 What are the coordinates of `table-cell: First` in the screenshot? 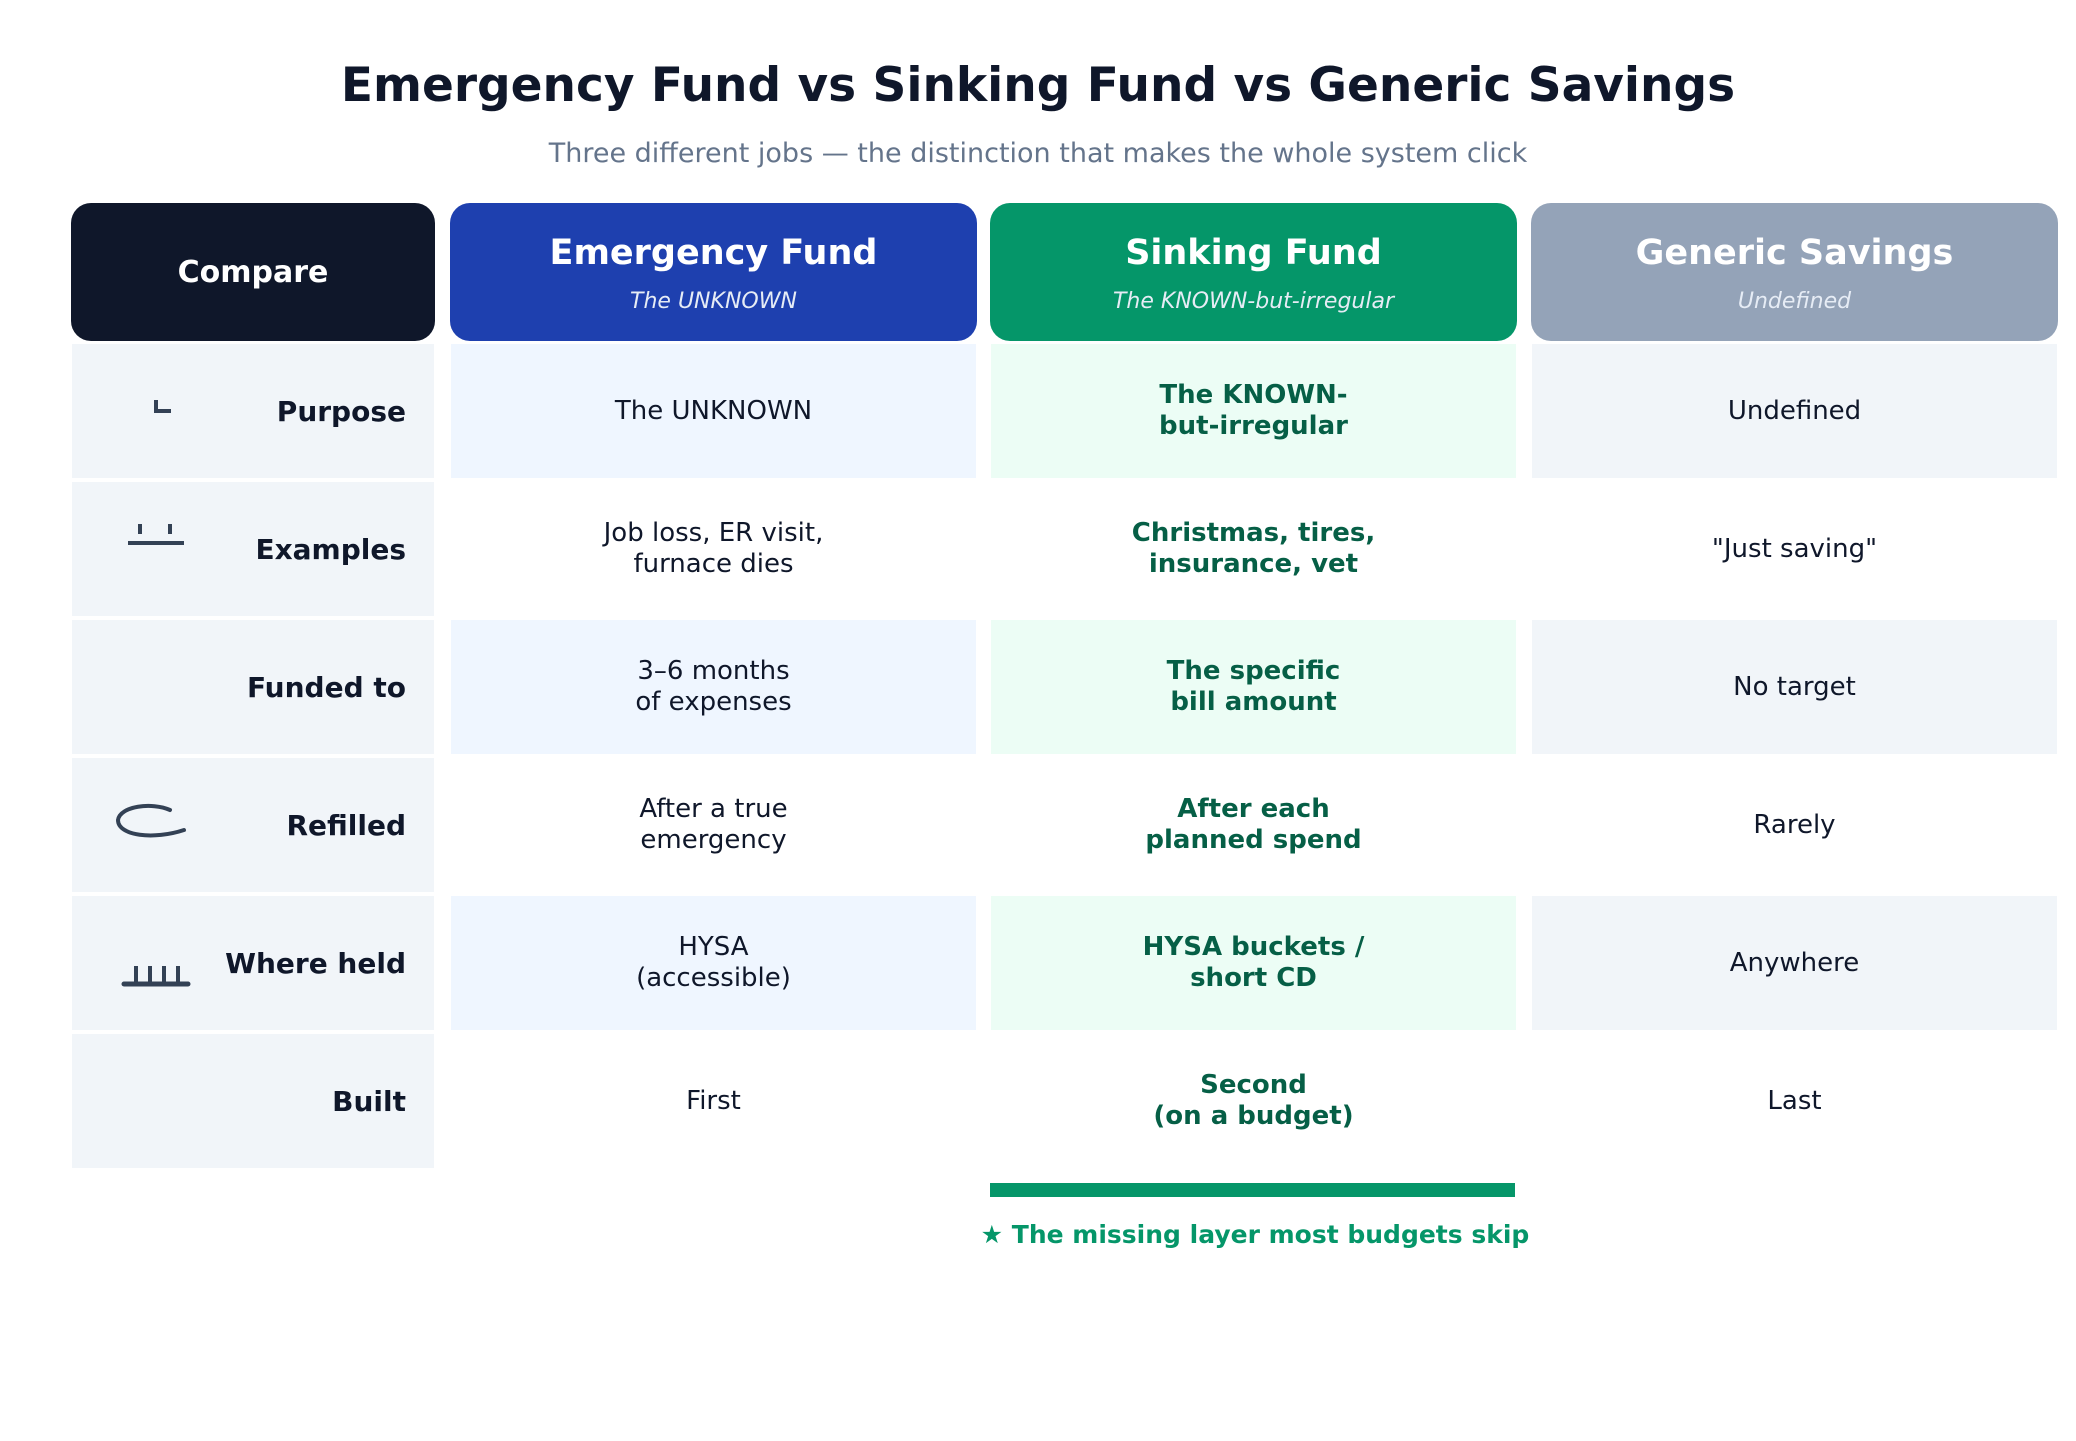 It's located at (713, 1101).